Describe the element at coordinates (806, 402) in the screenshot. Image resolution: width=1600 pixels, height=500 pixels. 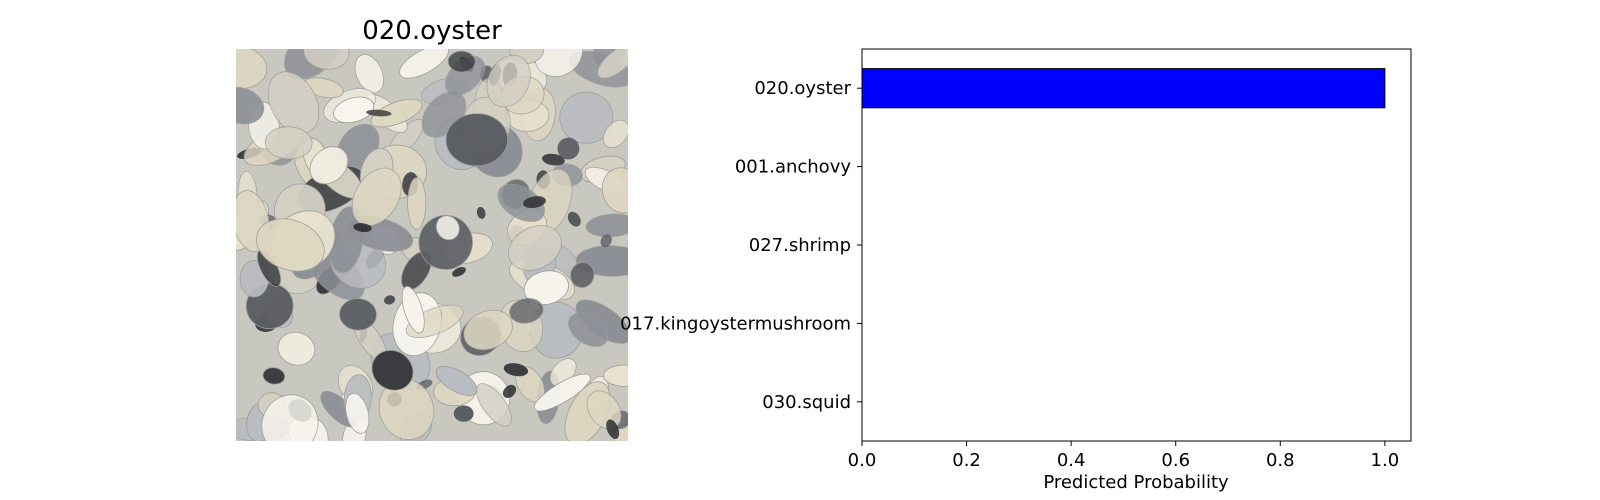
I see `y-tick-label: 030.squid` at that location.